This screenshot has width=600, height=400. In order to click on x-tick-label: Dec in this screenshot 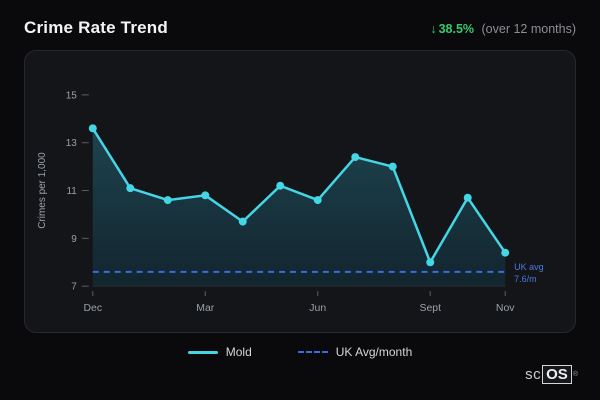, I will do `click(92, 308)`.